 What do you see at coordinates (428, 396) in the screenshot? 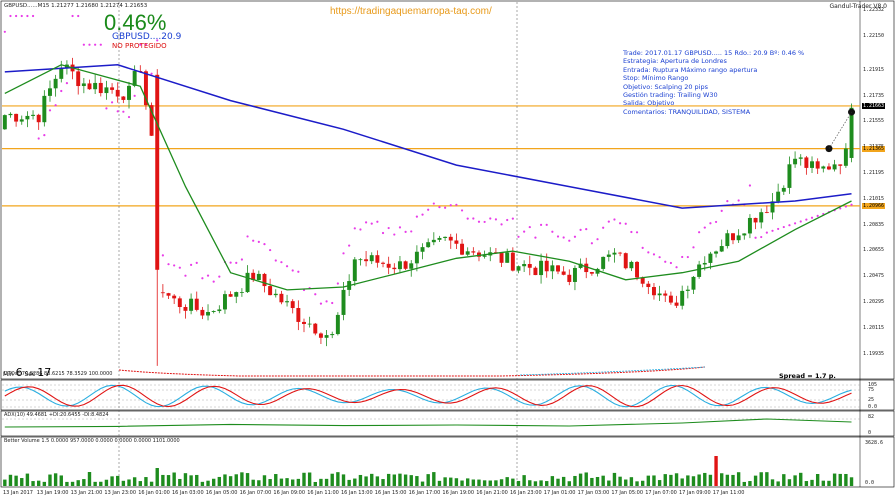
I see `osc-fast-line` at bounding box center [428, 396].